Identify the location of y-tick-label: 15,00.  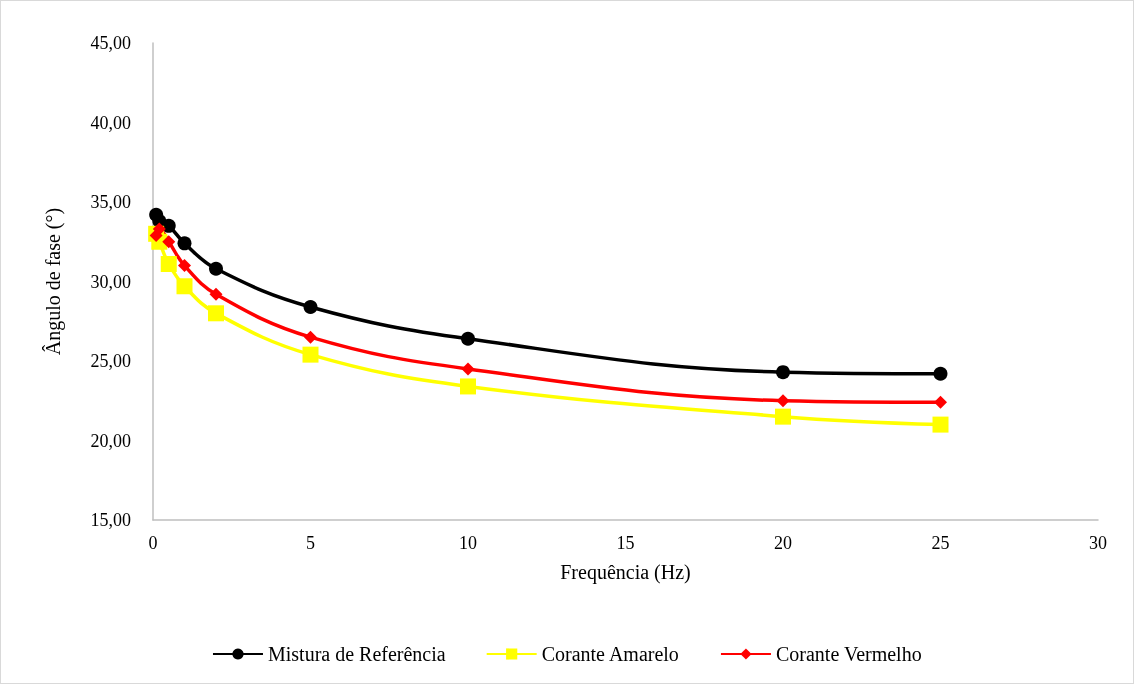
(110, 520).